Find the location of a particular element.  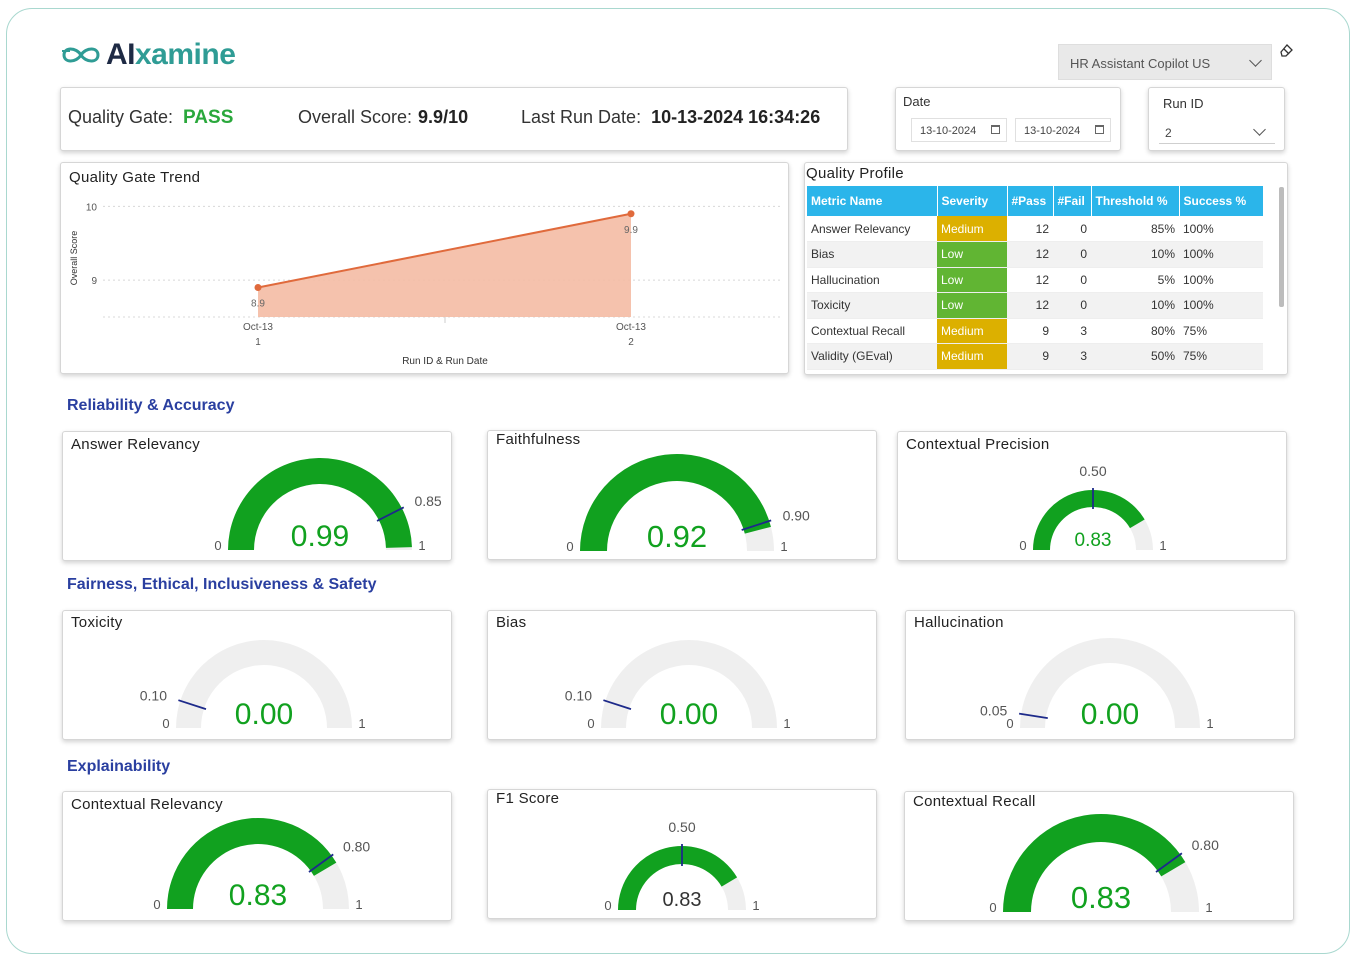

gauge-chart: 0.00 0 1 0.05 is located at coordinates (1097, 684).